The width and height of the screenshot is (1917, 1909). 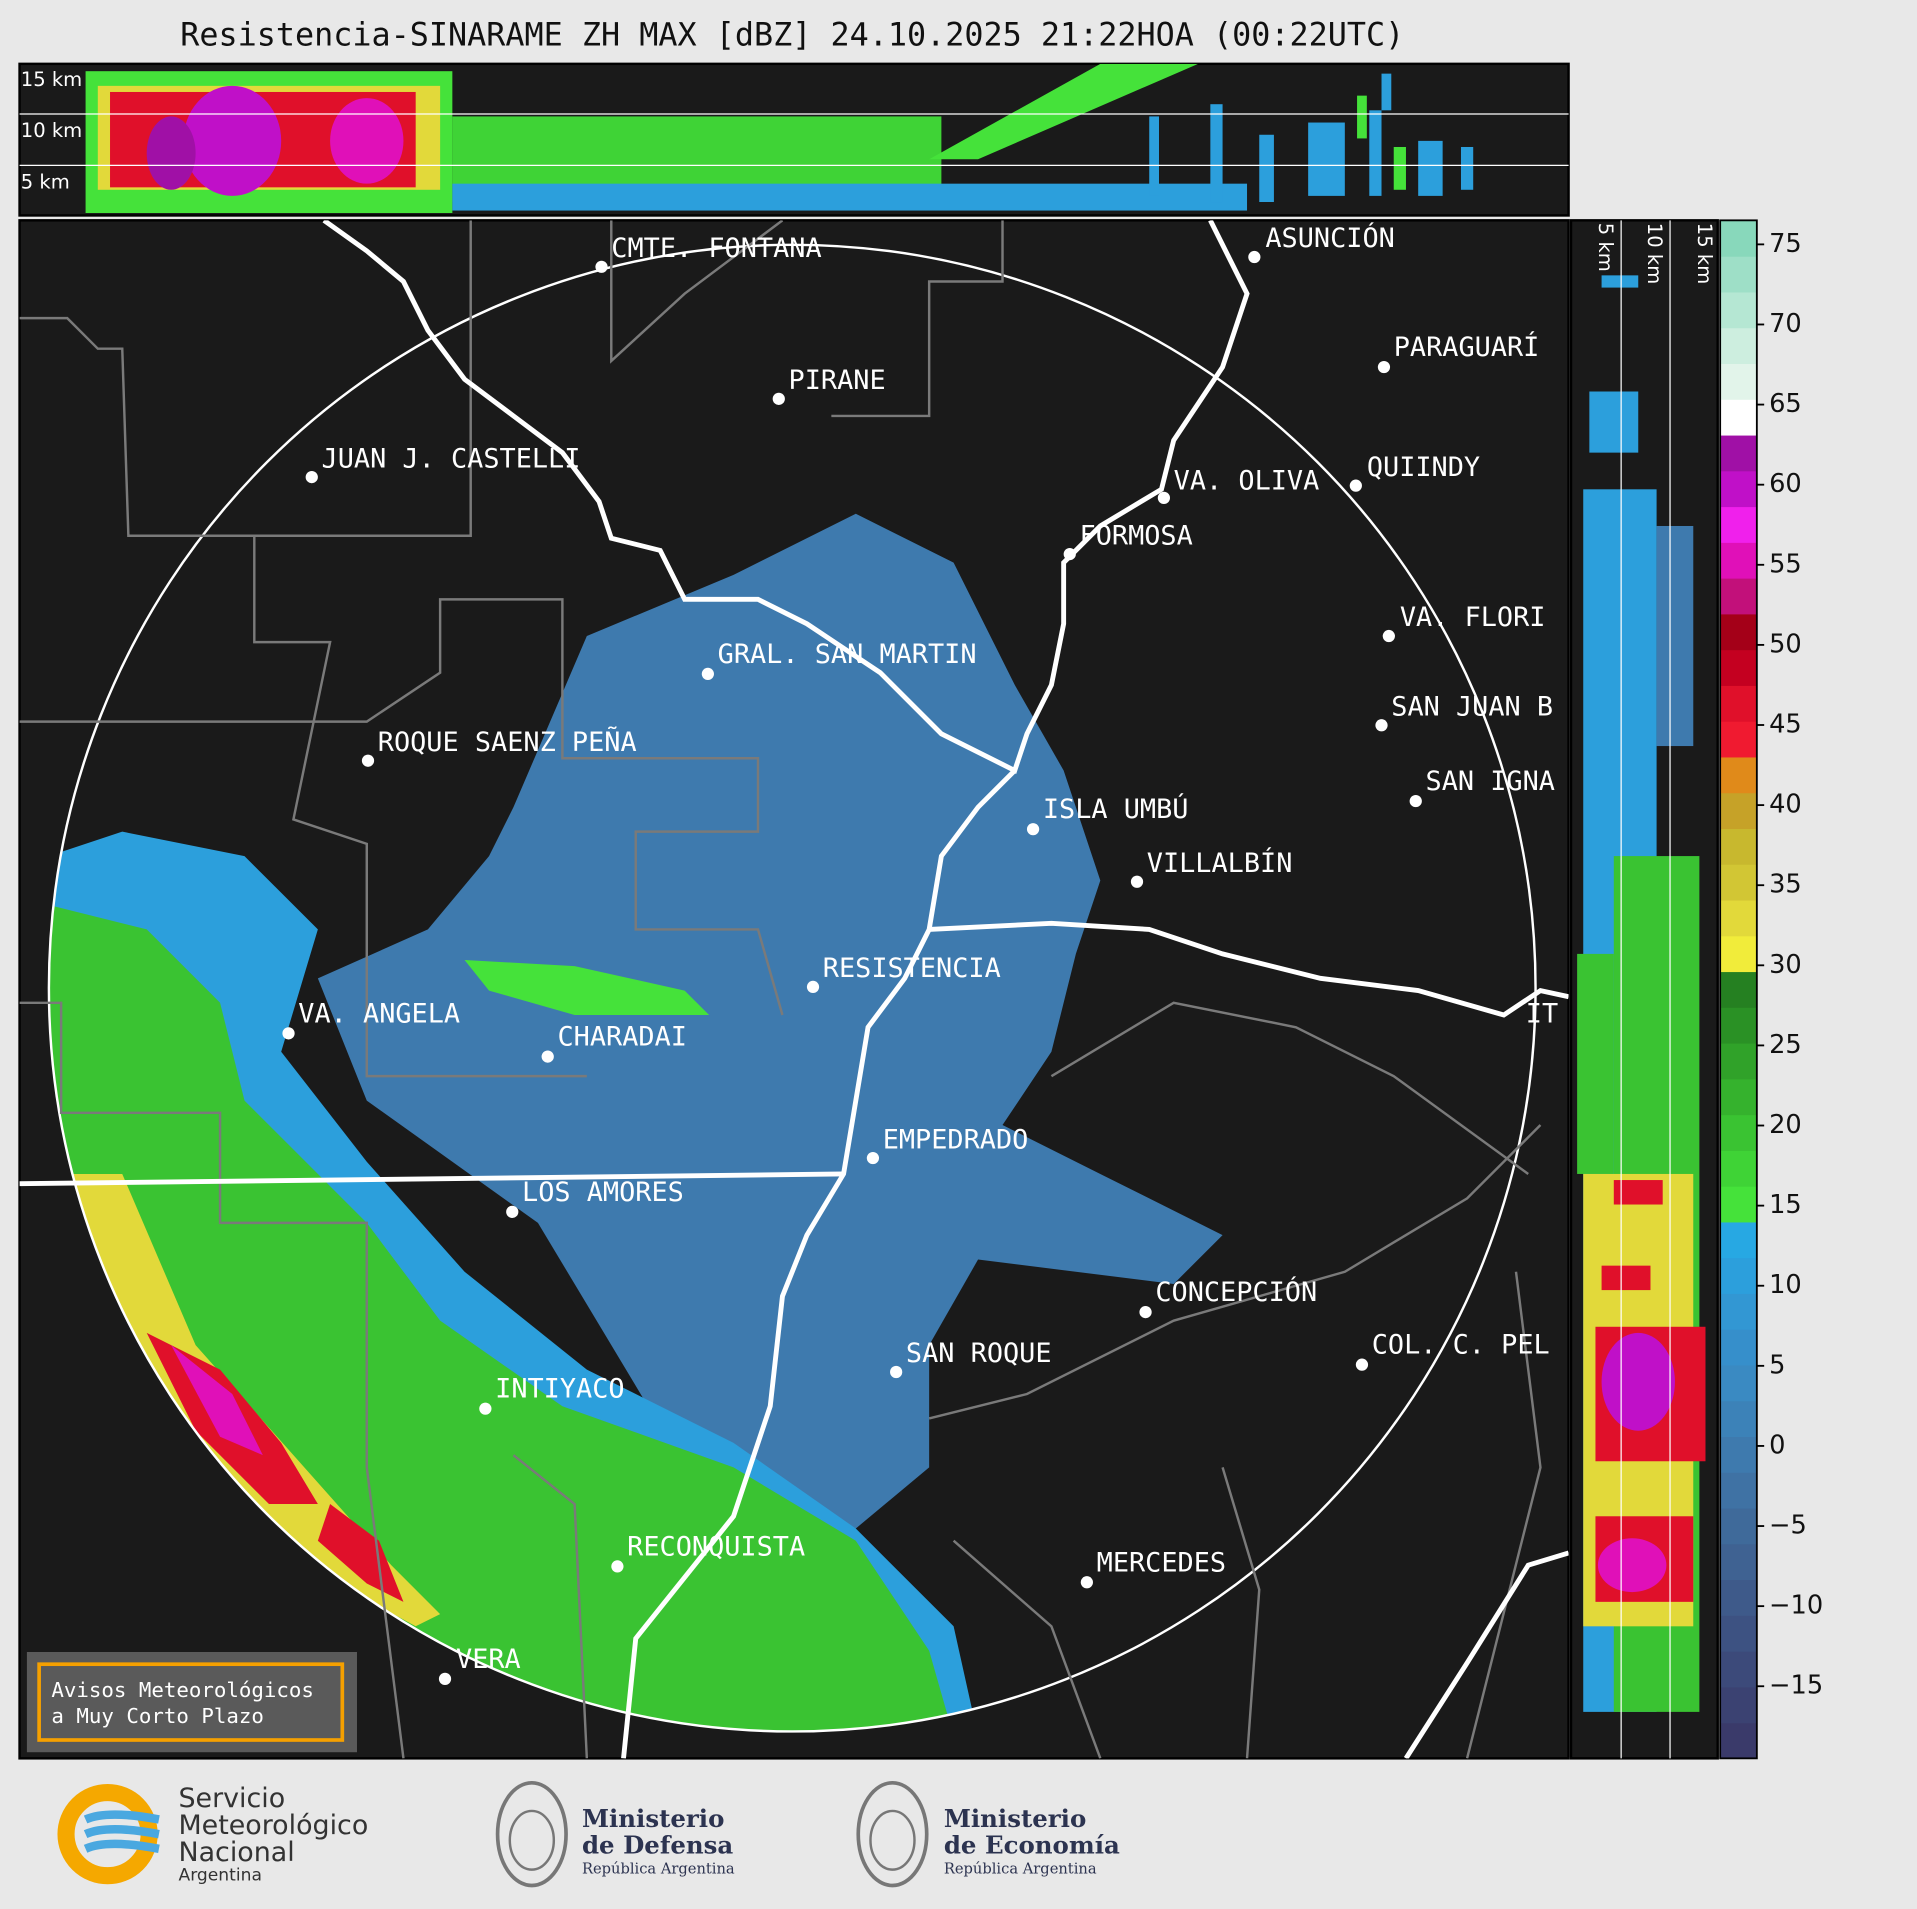 I want to click on tick-label: 55, so click(x=1785, y=564).